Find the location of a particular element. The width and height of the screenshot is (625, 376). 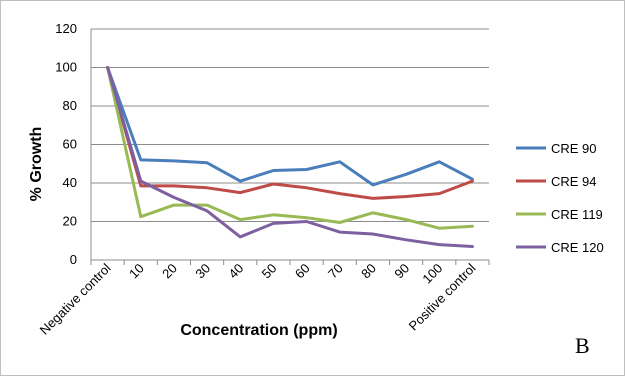

legend-label: CRE 119 is located at coordinates (577, 214).